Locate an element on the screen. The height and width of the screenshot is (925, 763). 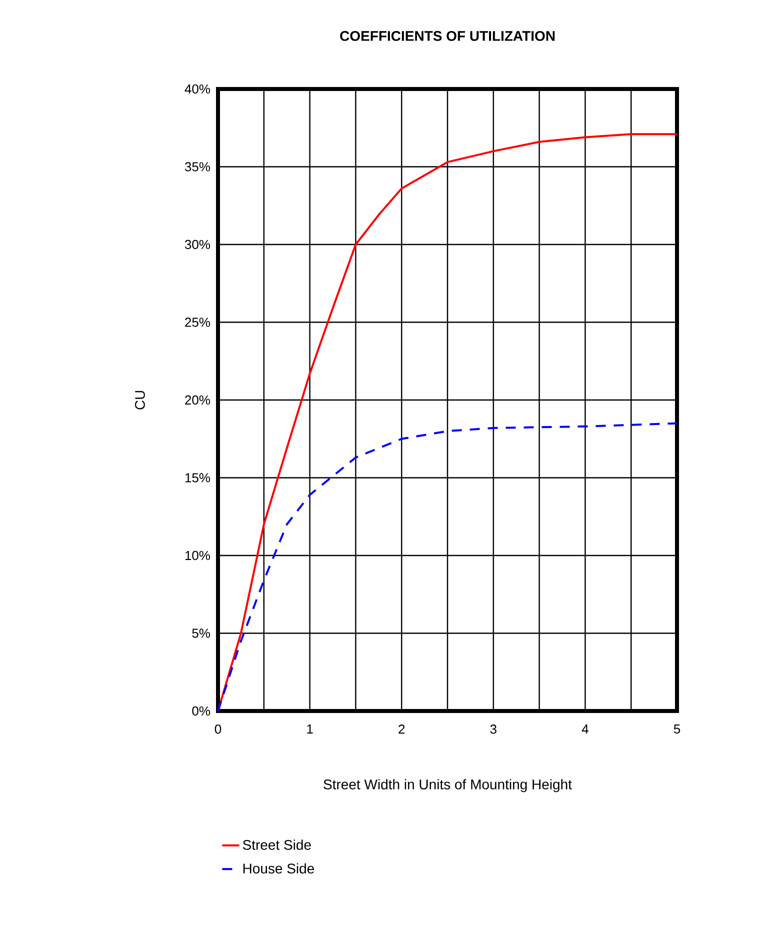
x-tick-label: 0 is located at coordinates (218, 729).